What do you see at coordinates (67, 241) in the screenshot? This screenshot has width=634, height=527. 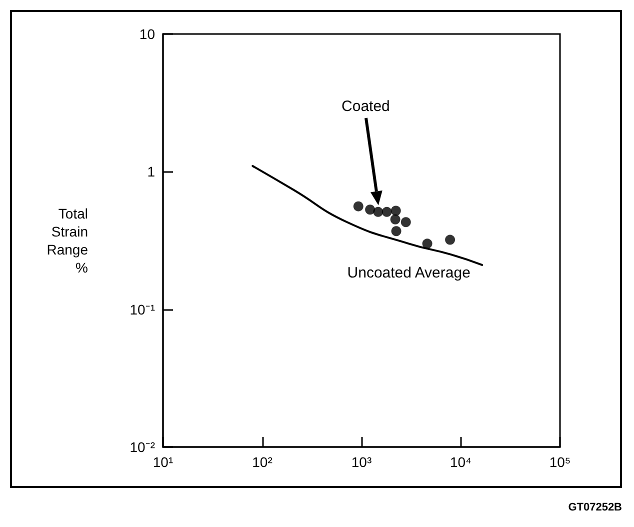 I see `y-axis-title: Total Strain Range %` at bounding box center [67, 241].